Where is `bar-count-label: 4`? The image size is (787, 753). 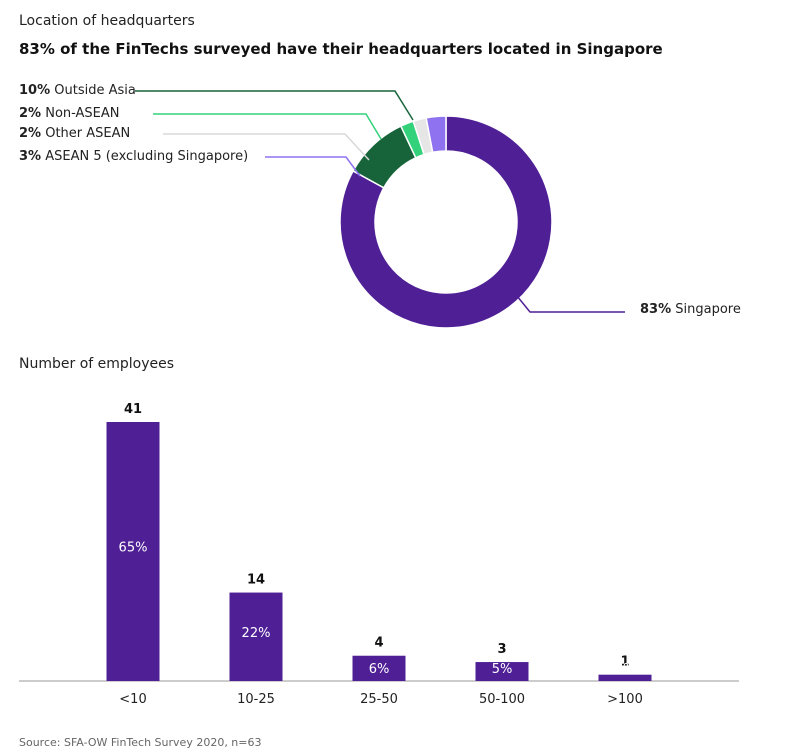 bar-count-label: 4 is located at coordinates (378, 643).